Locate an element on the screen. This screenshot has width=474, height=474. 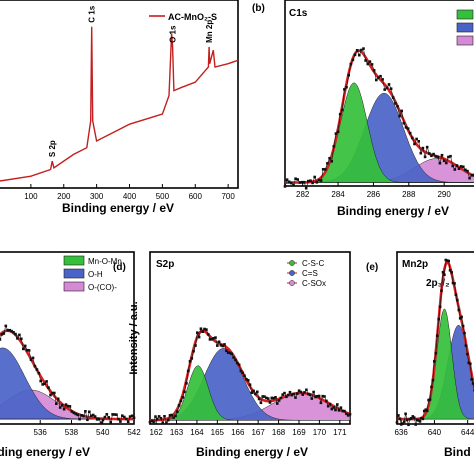
panel-title: Mn2p is located at coordinates (415, 264).